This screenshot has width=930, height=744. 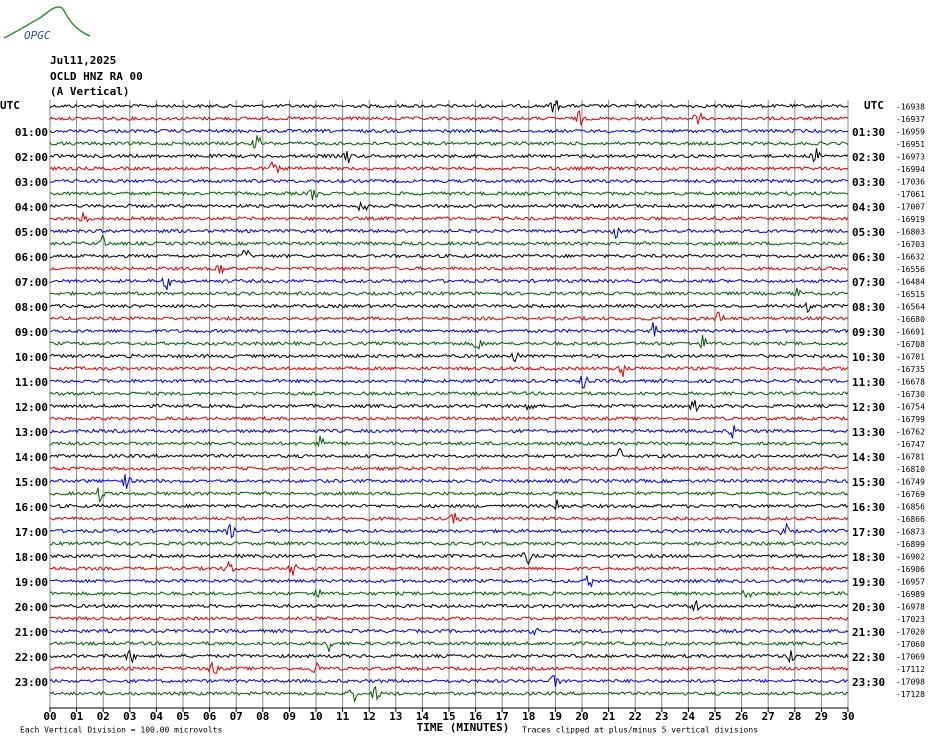 What do you see at coordinates (868, 332) in the screenshot?
I see `right-hour-label: 09:30` at bounding box center [868, 332].